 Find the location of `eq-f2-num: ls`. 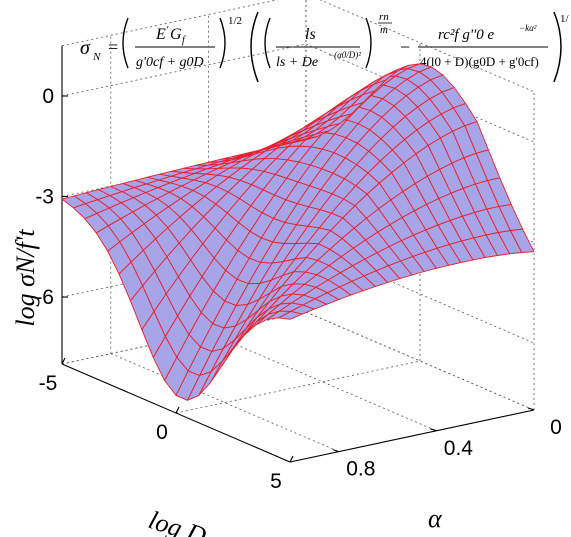

eq-f2-num: ls is located at coordinates (310, 34).